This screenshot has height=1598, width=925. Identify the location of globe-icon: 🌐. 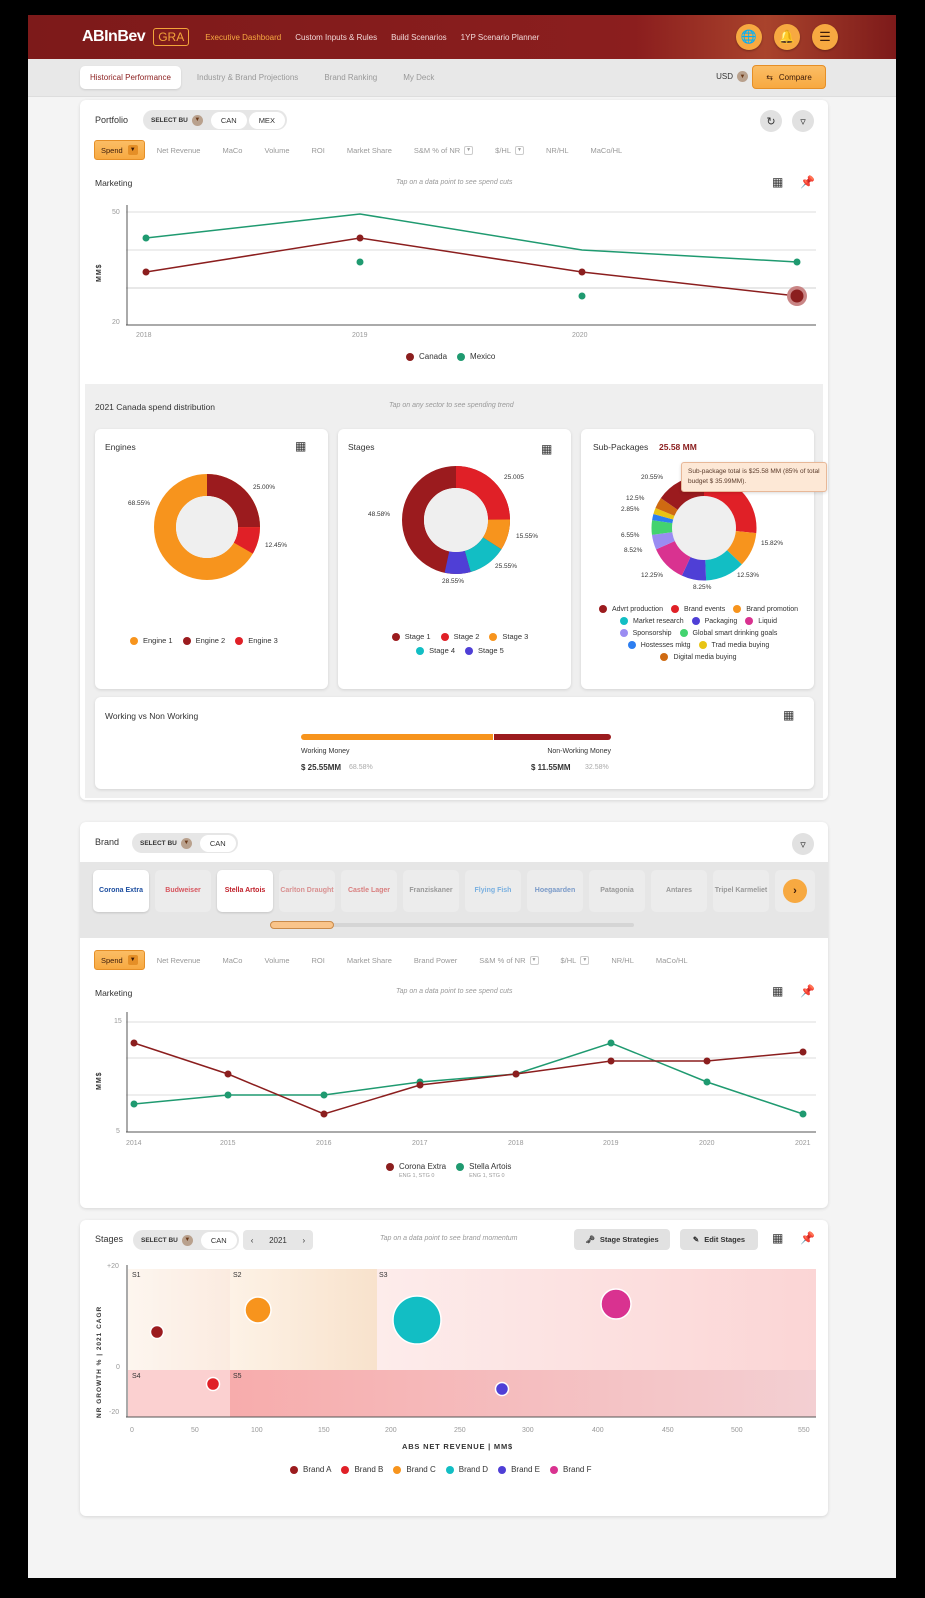
(749, 37).